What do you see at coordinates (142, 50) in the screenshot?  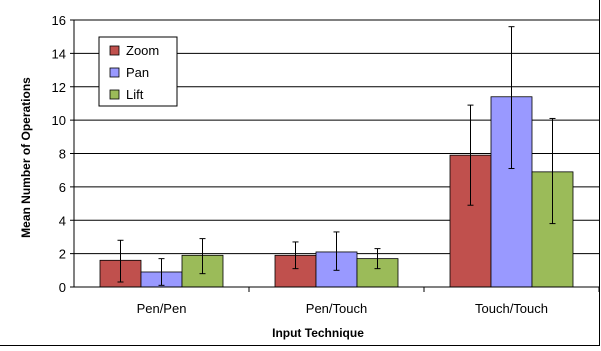 I see `legend-label-zoom: Zoom` at bounding box center [142, 50].